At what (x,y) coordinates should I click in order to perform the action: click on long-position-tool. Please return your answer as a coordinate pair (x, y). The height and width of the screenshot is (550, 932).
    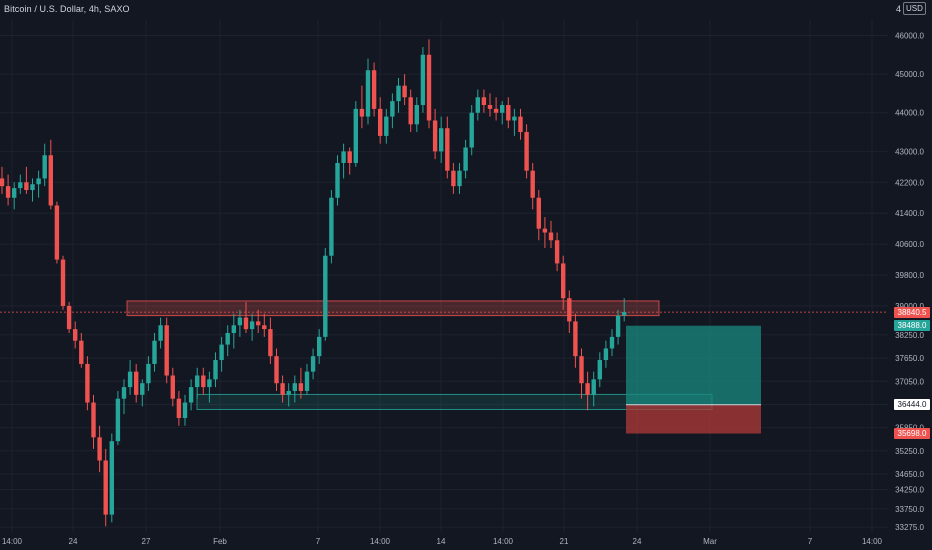
    Looking at the image, I should click on (693, 379).